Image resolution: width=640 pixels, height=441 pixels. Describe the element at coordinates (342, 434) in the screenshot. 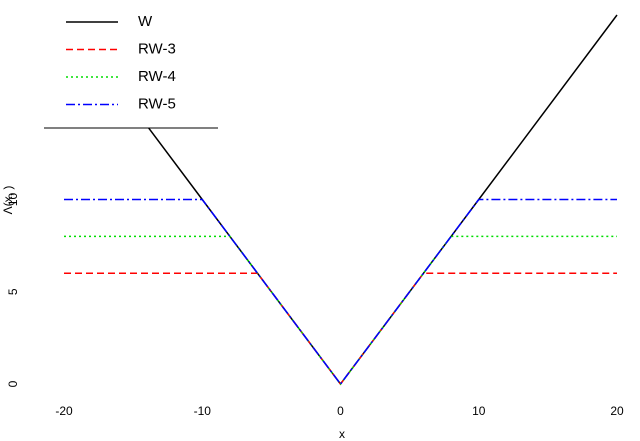

I see `x-axis-title: x` at that location.